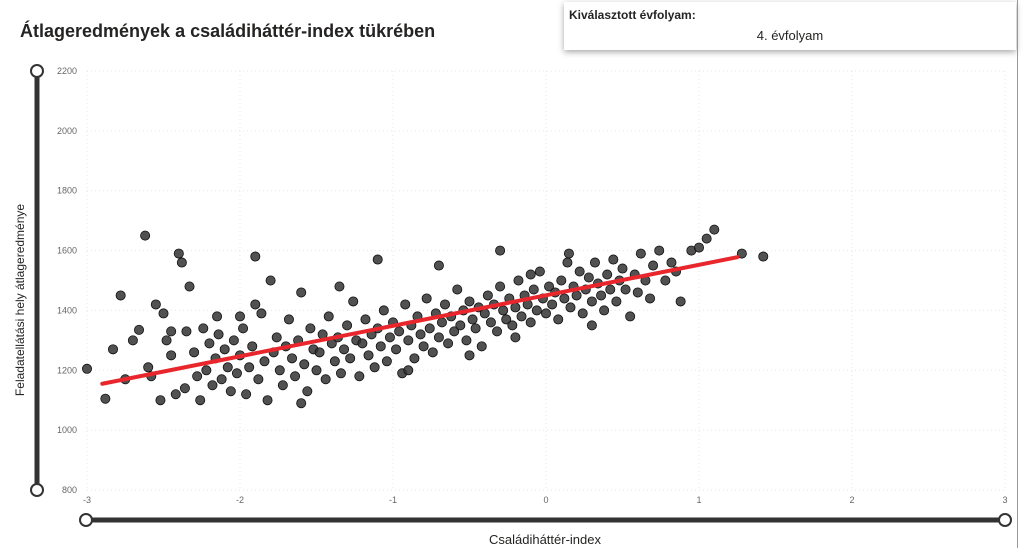 This screenshot has height=548, width=1023. What do you see at coordinates (37, 71) in the screenshot?
I see `y-slider-max-handle` at bounding box center [37, 71].